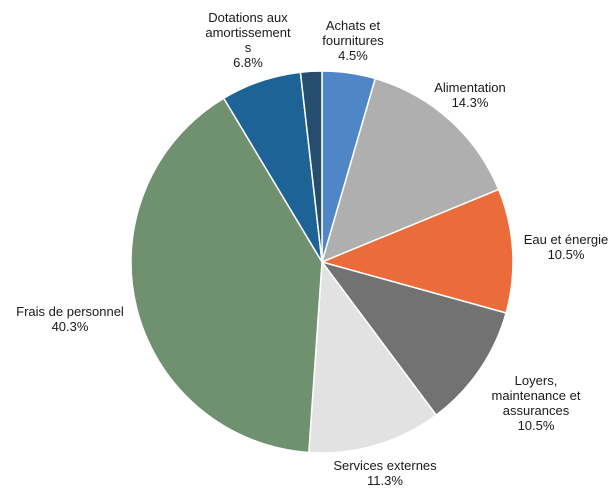 The width and height of the screenshot is (616, 491). I want to click on slice-label-1: Alimentation 14.3%, so click(470, 95).